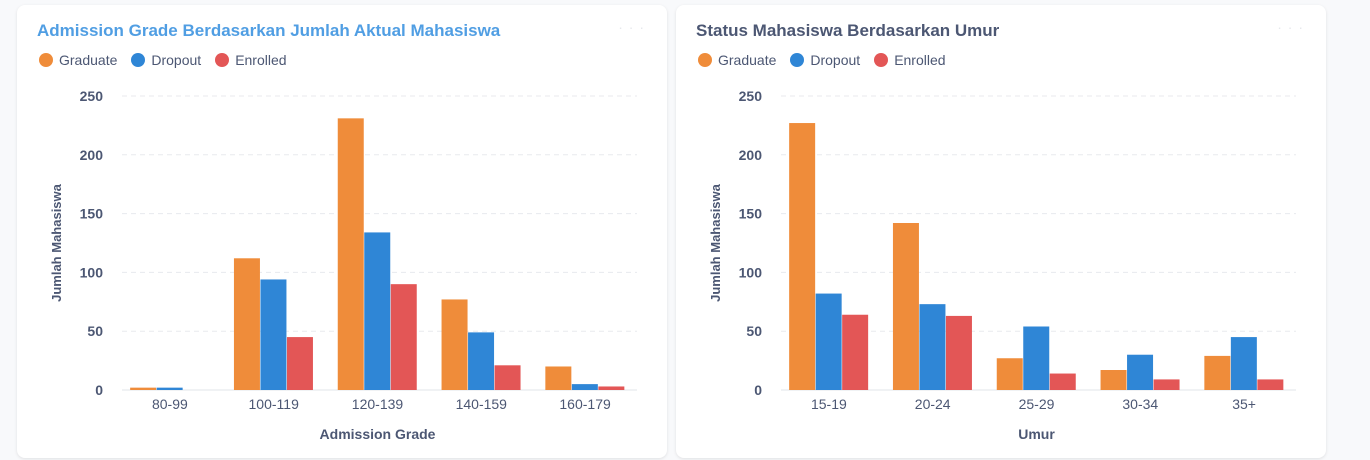 The height and width of the screenshot is (460, 1370). What do you see at coordinates (482, 404) in the screenshot?
I see `x-tick-label: 140-159` at bounding box center [482, 404].